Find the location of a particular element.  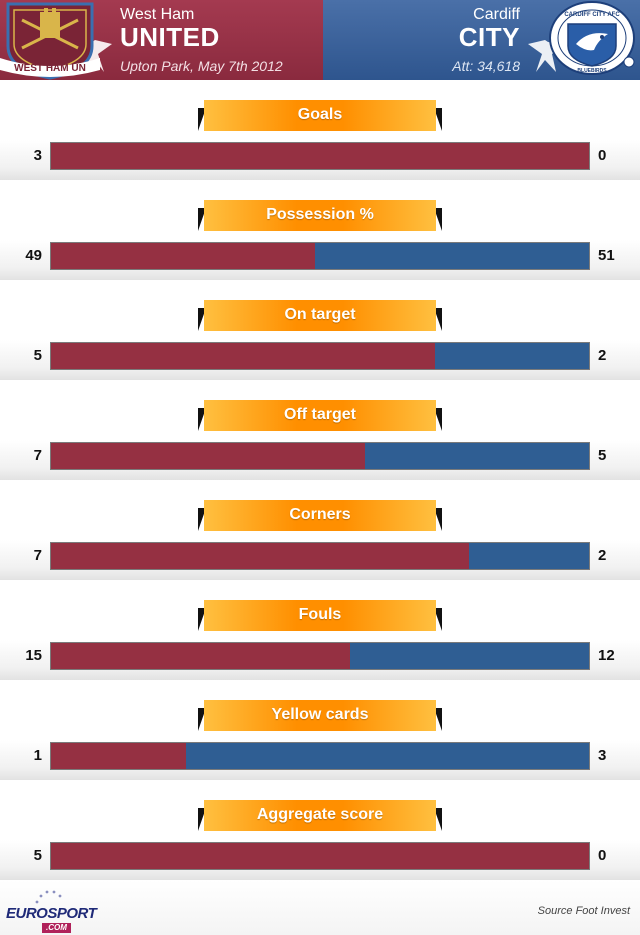

away-crest-text: CARDIFF CITY AFC is located at coordinates (592, 15).